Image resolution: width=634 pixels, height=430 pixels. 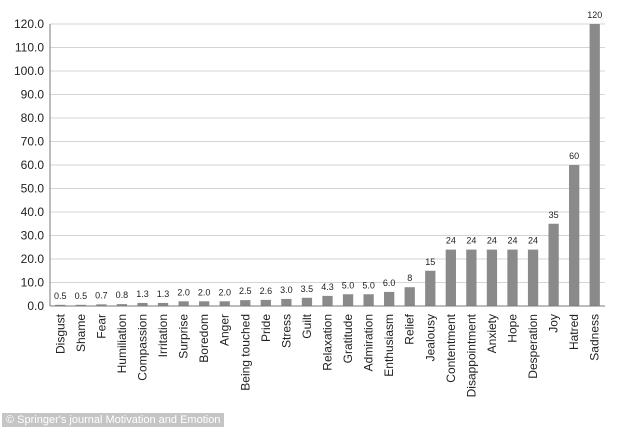 I want to click on y-tick-label: 10.0, so click(x=33, y=283).